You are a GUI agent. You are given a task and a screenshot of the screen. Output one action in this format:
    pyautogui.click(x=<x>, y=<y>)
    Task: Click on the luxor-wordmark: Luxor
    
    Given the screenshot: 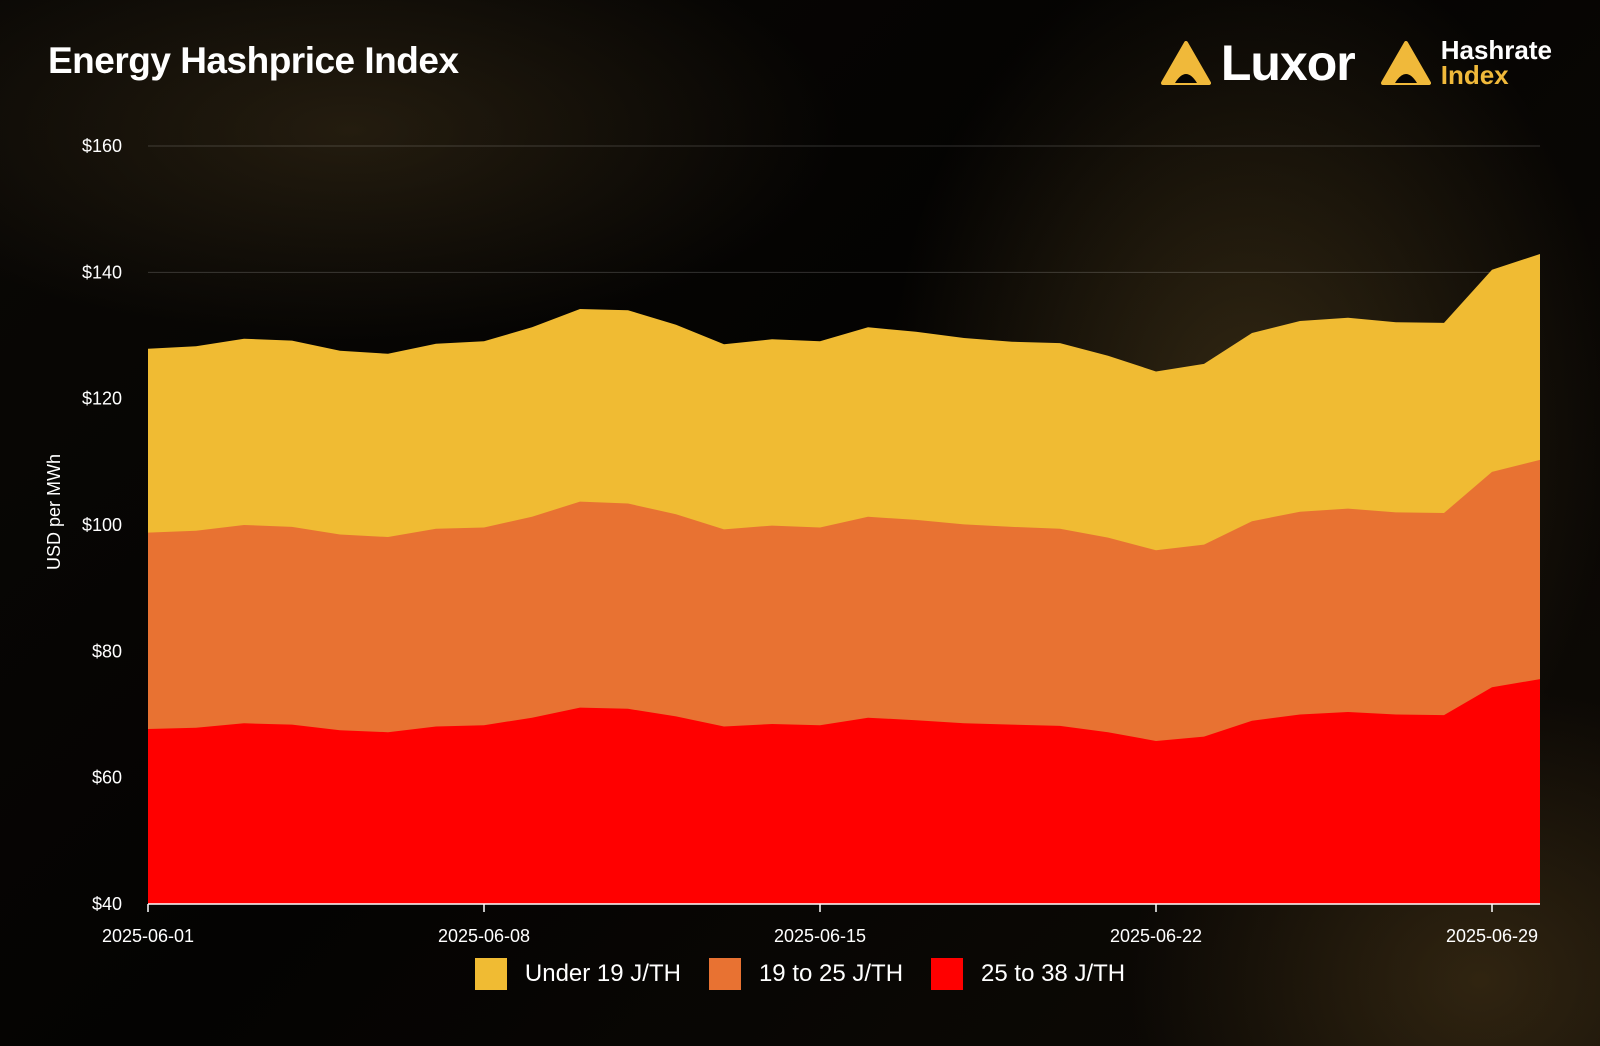 What is the action you would take?
    pyautogui.click(x=1288, y=63)
    